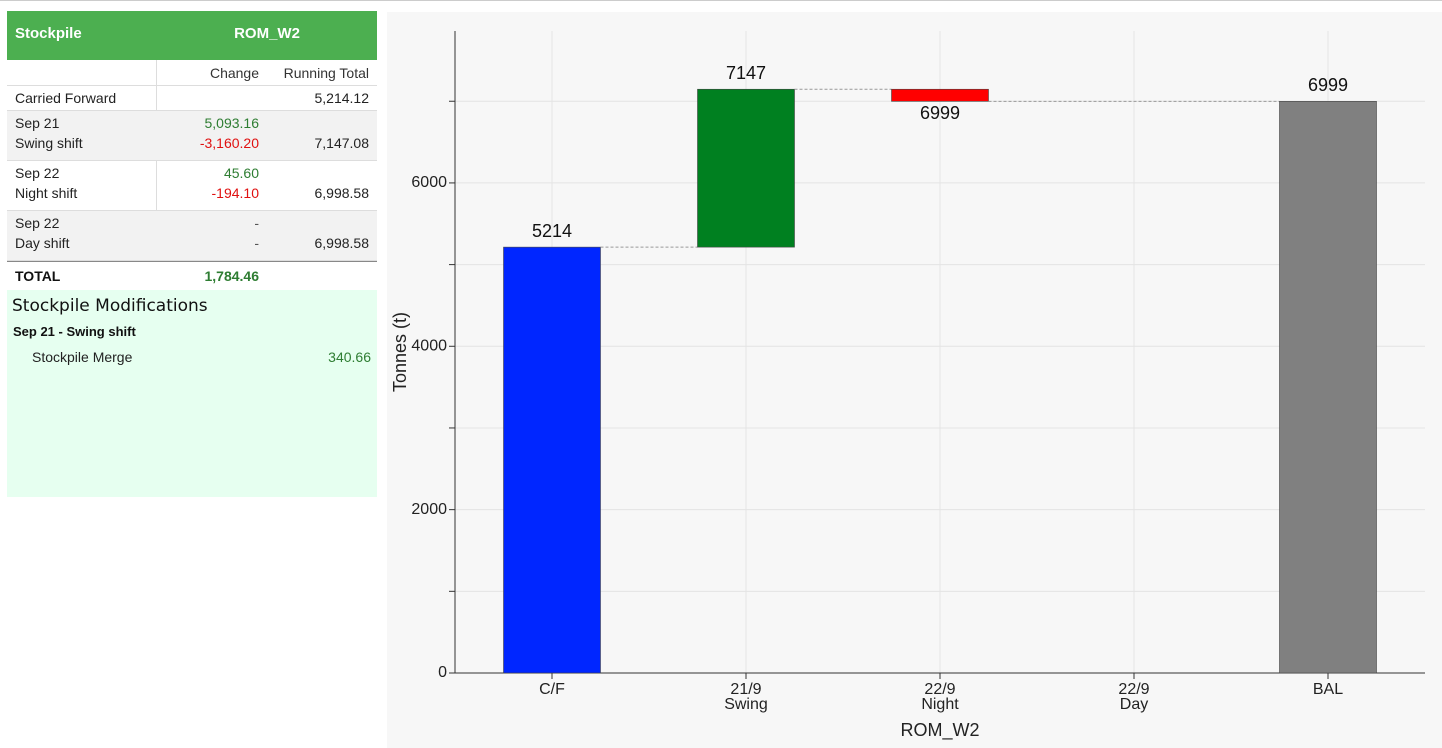 This screenshot has height=748, width=1442. I want to click on modifications-title: Stockpile Modifications, so click(110, 306).